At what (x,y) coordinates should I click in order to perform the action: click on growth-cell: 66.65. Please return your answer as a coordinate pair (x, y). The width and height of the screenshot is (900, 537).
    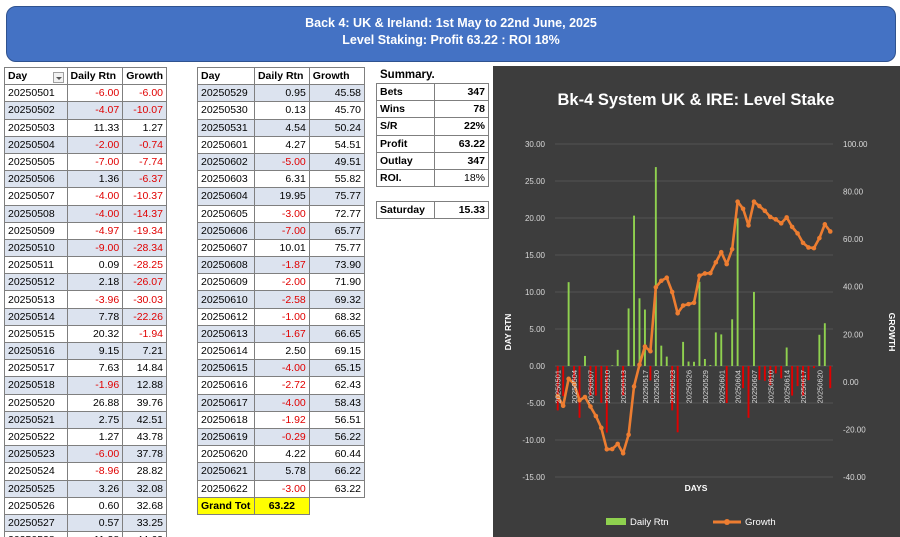
    Looking at the image, I should click on (337, 334).